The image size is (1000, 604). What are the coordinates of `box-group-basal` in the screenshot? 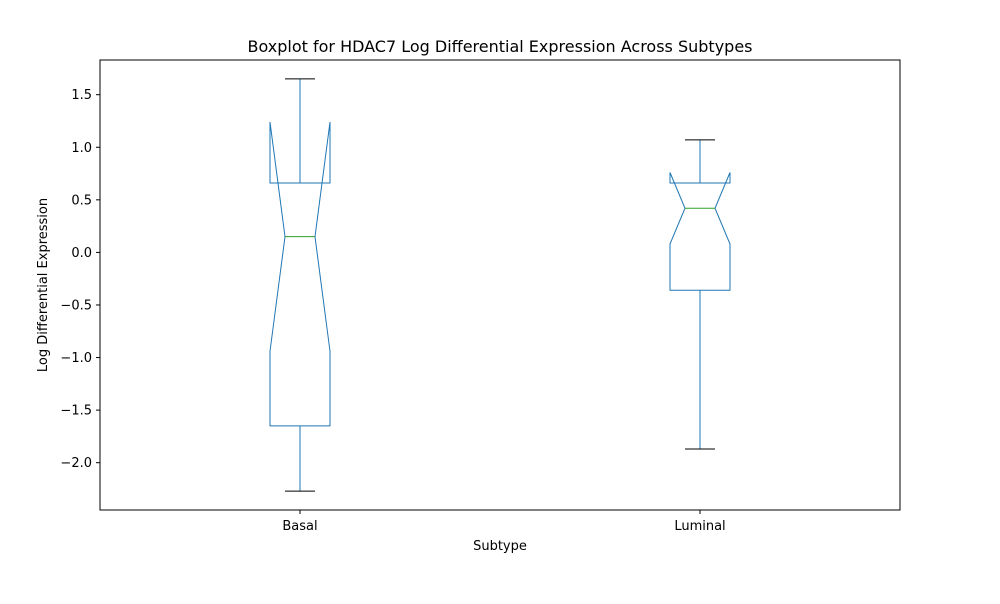 It's located at (300, 285).